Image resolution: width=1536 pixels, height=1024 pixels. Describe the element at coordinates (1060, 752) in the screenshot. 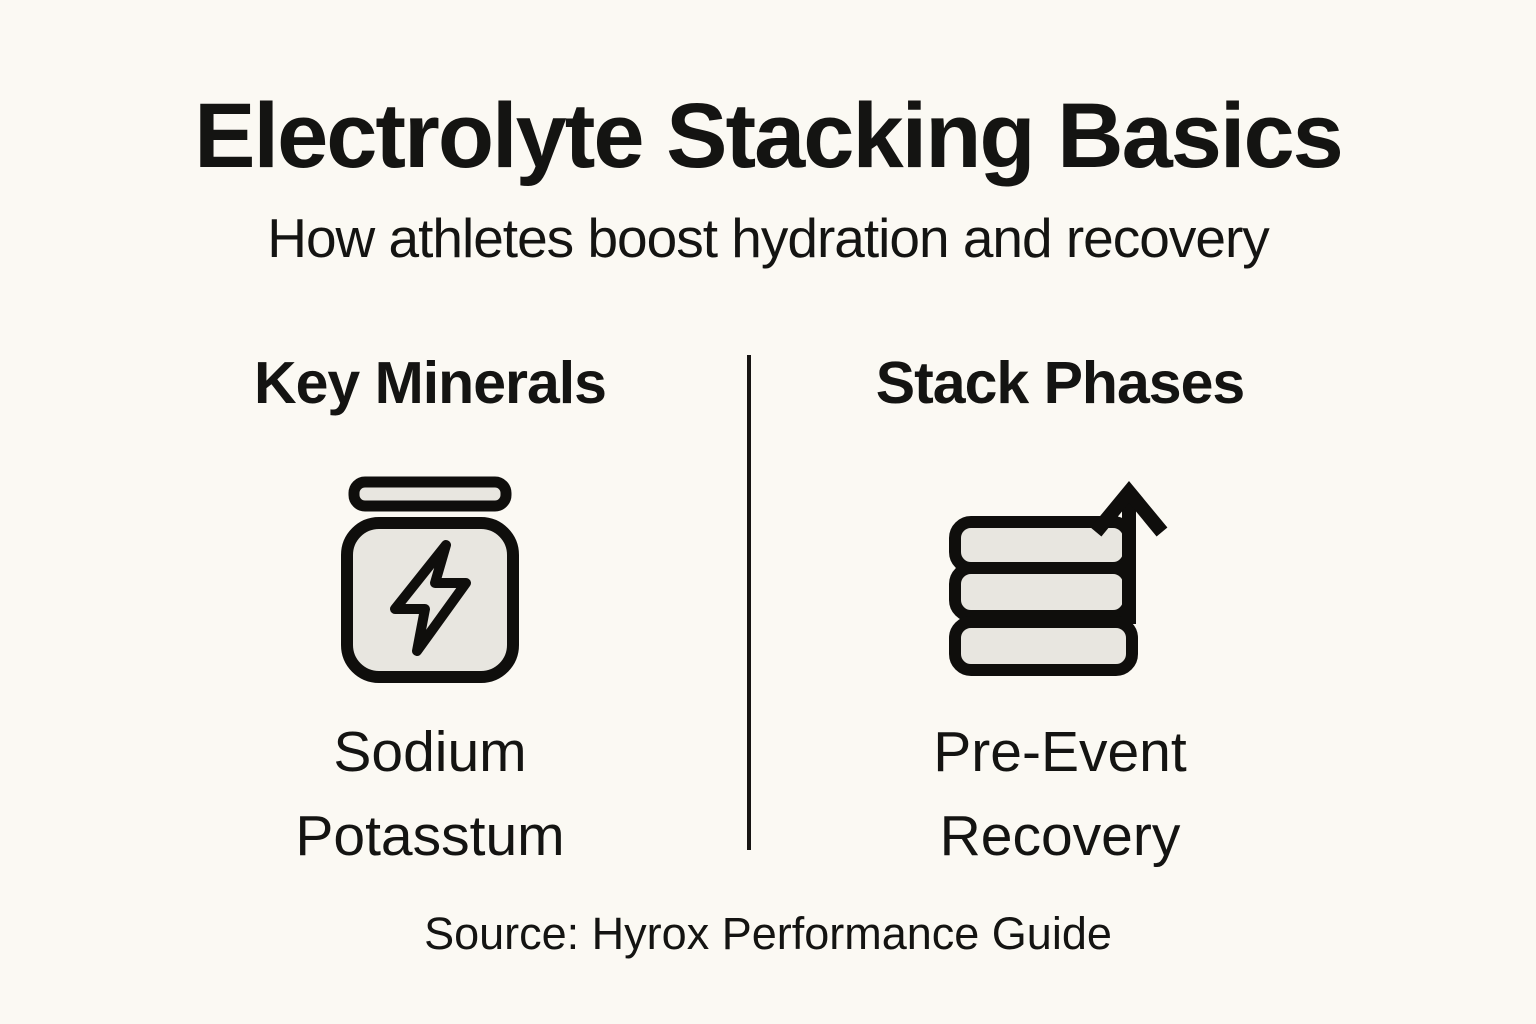

I see `item-label: Pre-Event` at that location.